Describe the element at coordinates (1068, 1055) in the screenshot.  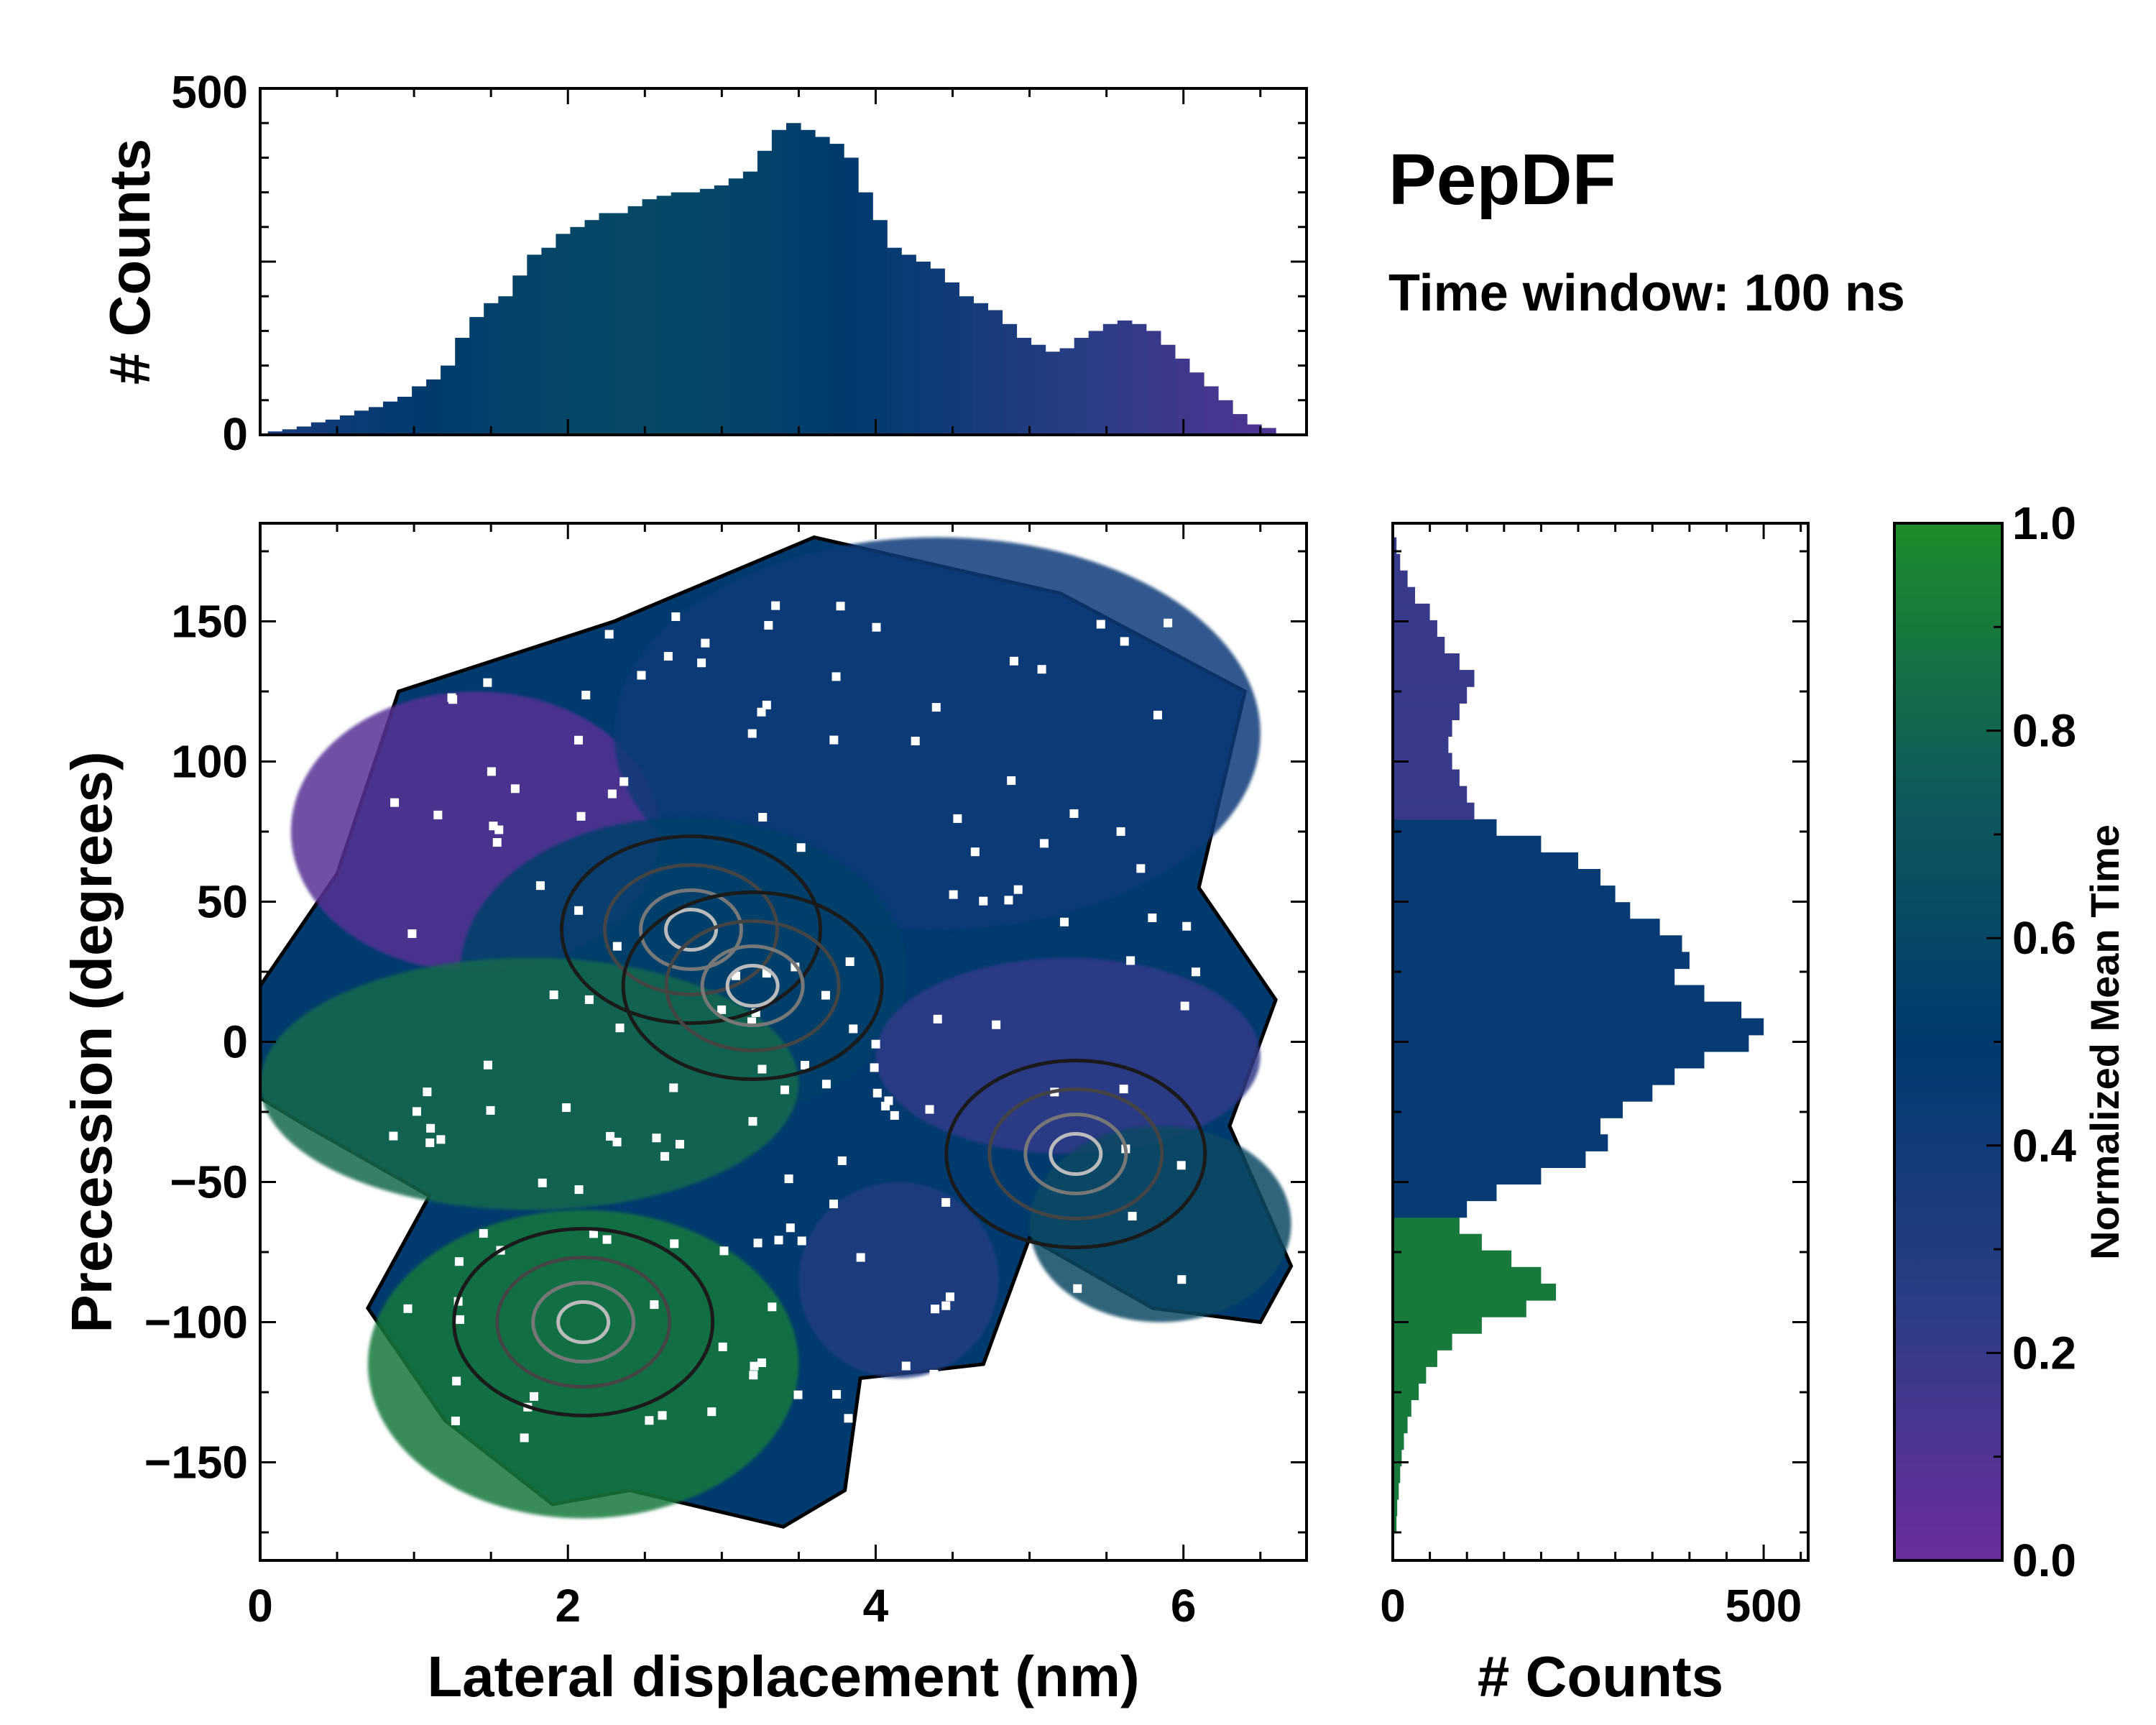
I see `heatmap-region-violet-right-middle` at that location.